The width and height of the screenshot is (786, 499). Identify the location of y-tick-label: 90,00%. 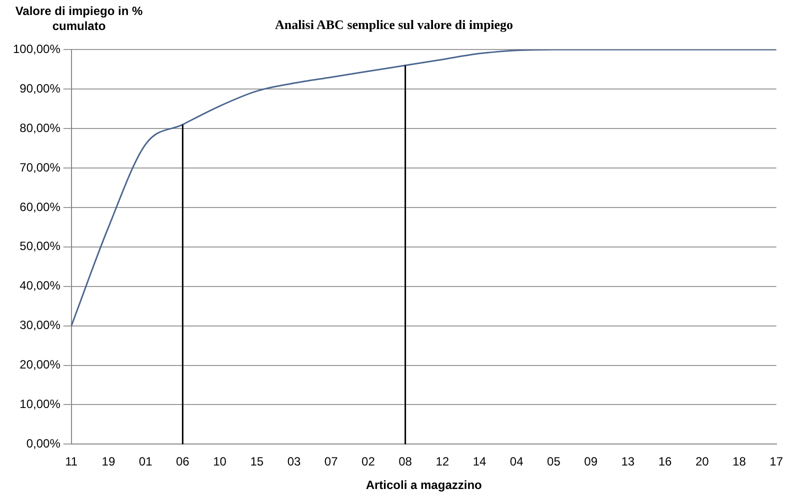
(40, 88).